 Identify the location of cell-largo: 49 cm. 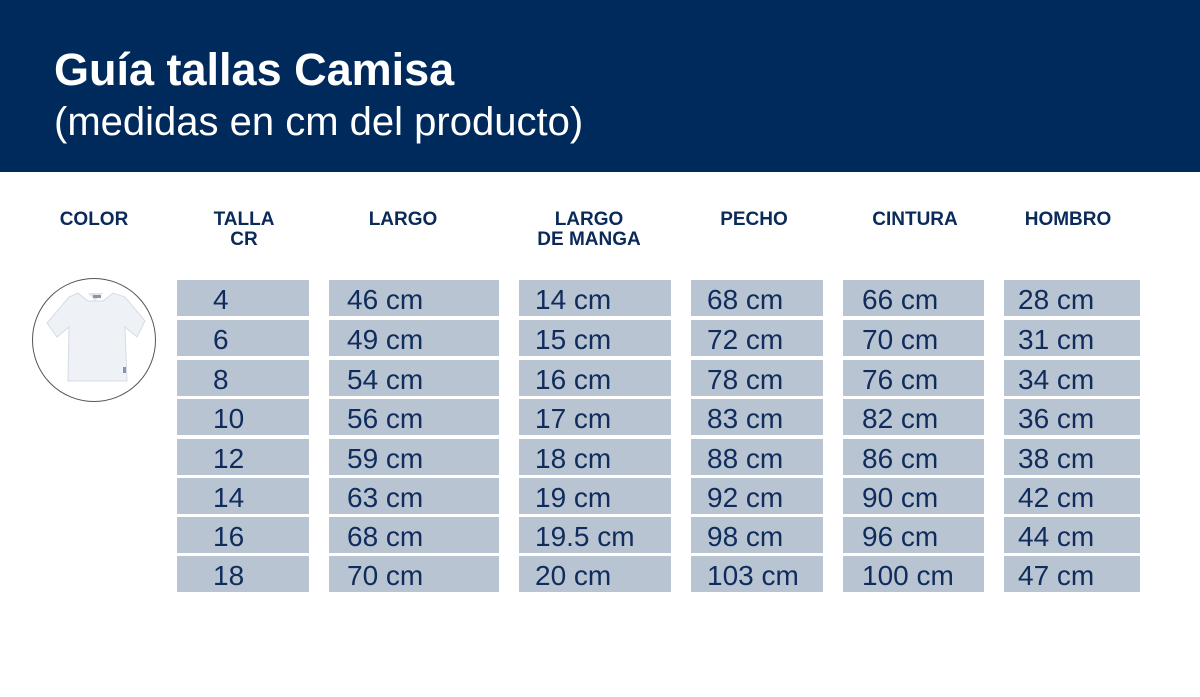
(414, 338).